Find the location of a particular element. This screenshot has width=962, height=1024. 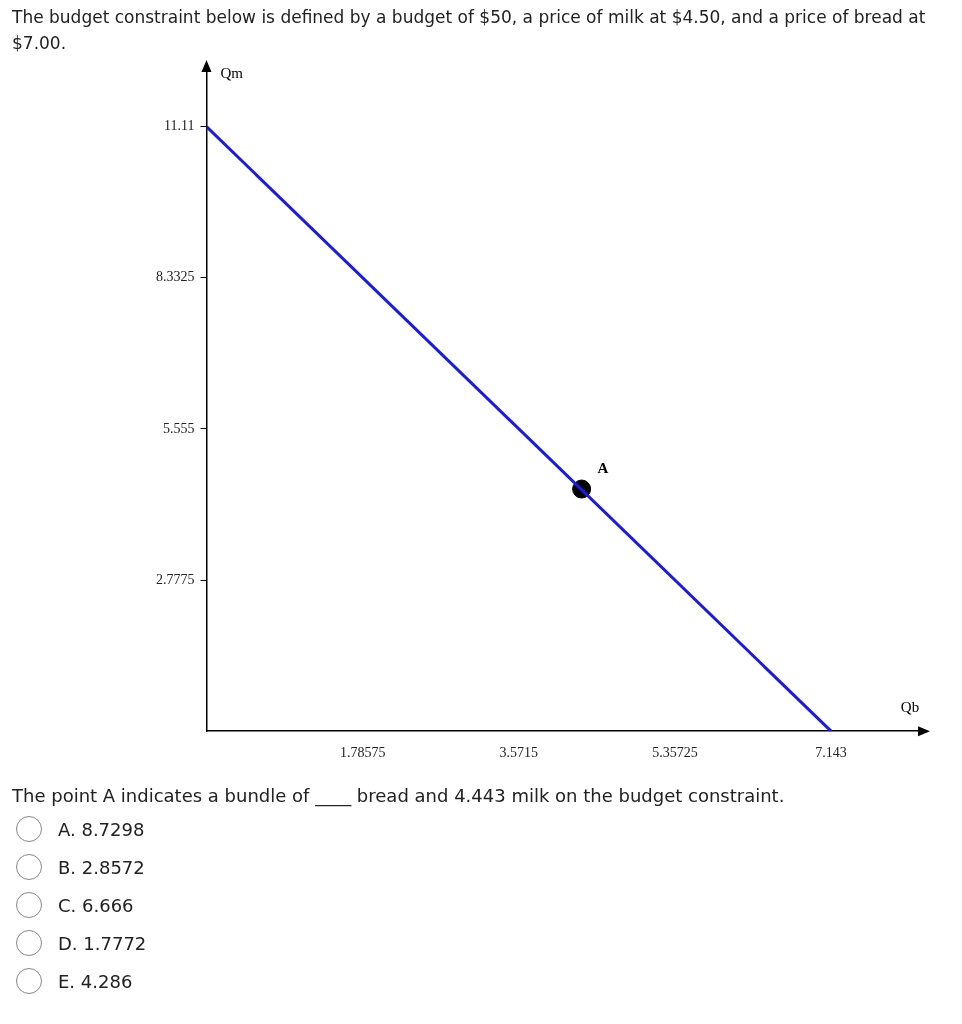

x-tick-label: 7.143 is located at coordinates (831, 753).